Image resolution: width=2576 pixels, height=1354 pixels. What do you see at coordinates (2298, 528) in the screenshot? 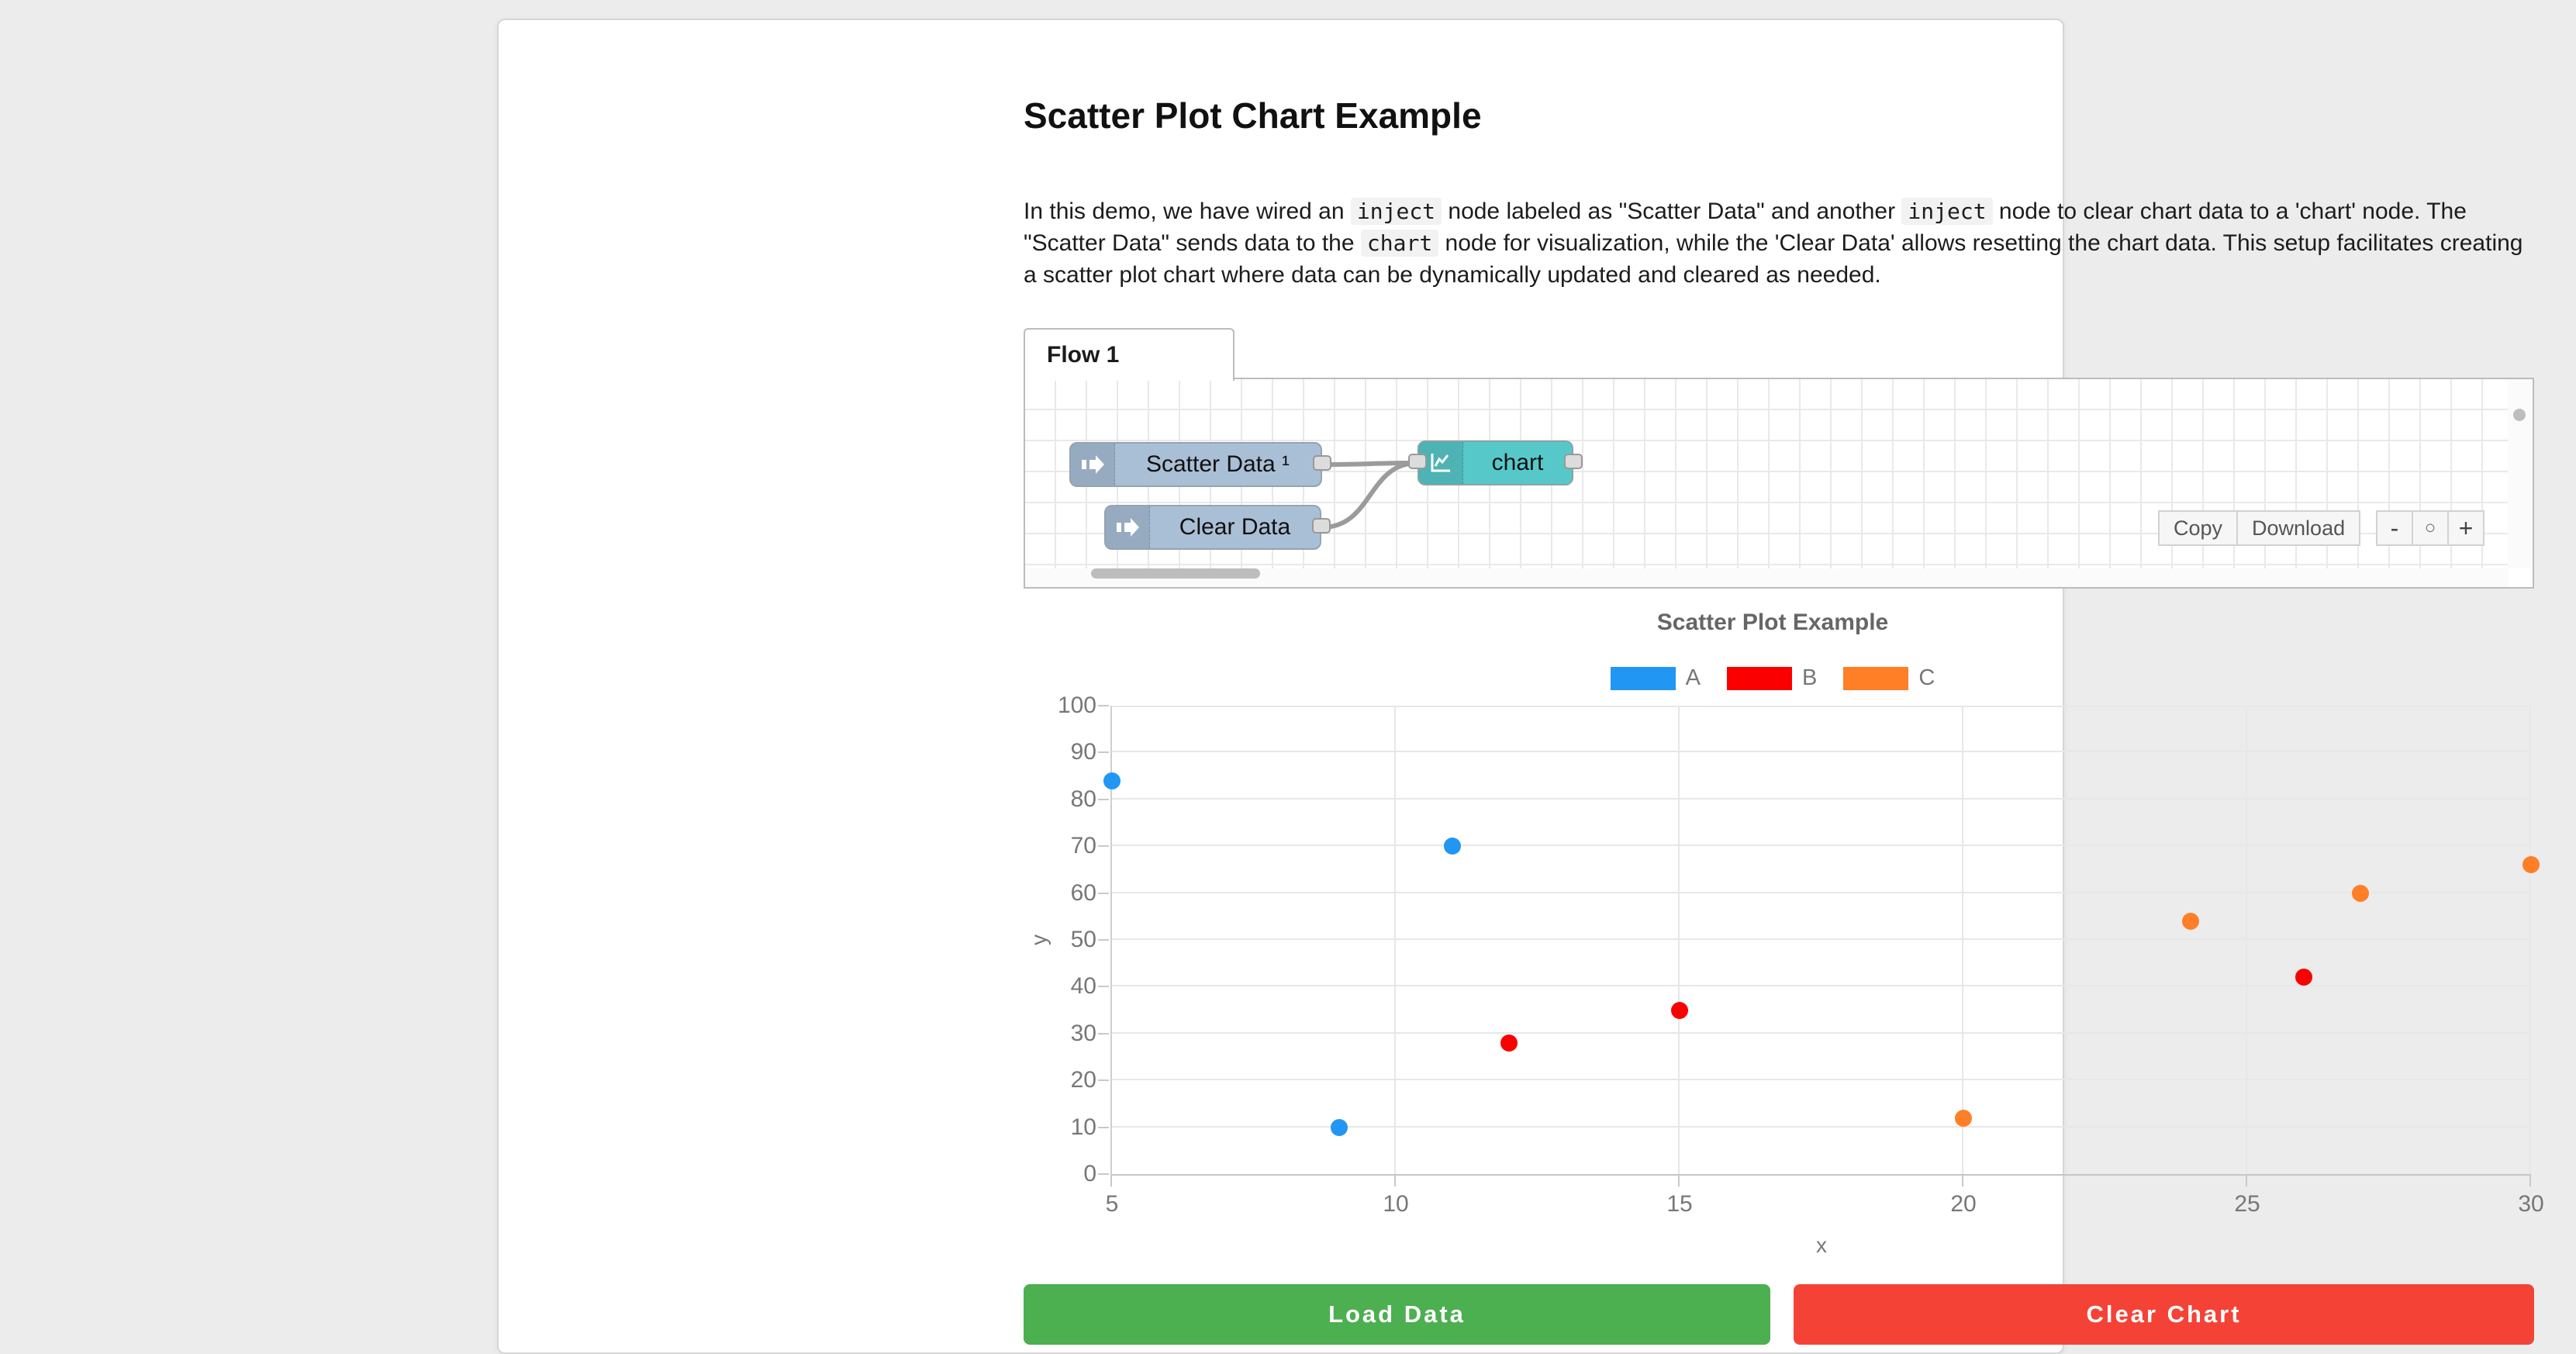
I see `download-button: Download` at bounding box center [2298, 528].